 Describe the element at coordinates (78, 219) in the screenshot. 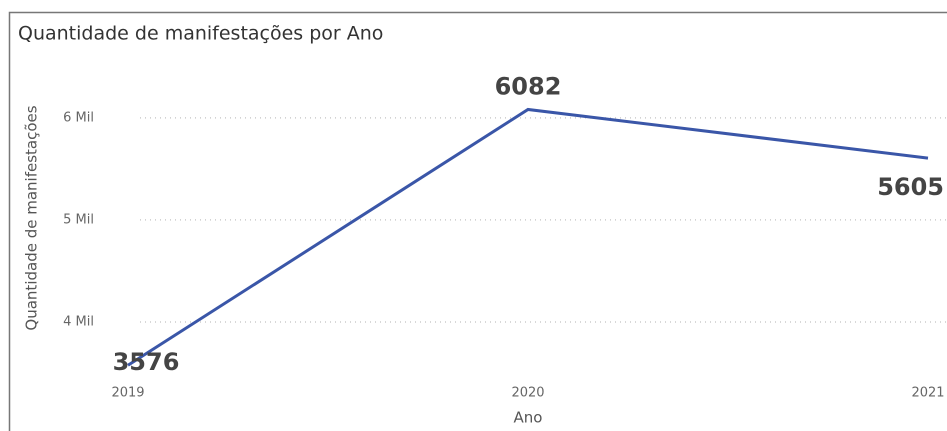

I see `y-tick-label: 5 Mil` at that location.